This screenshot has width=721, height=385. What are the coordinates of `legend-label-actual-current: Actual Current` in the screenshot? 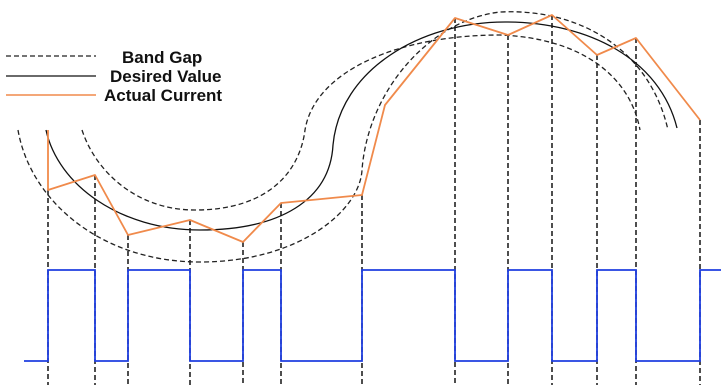 It's located at (163, 95).